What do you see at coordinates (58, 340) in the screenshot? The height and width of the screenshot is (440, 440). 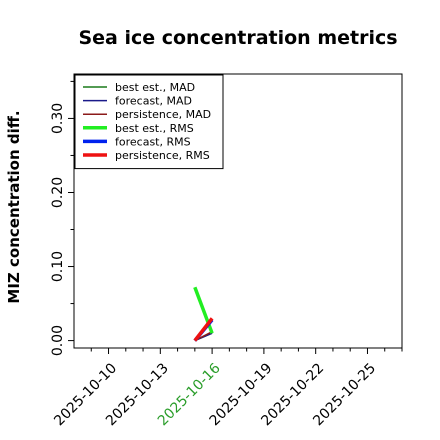 I see `y-tick-label: 0.00` at bounding box center [58, 340].